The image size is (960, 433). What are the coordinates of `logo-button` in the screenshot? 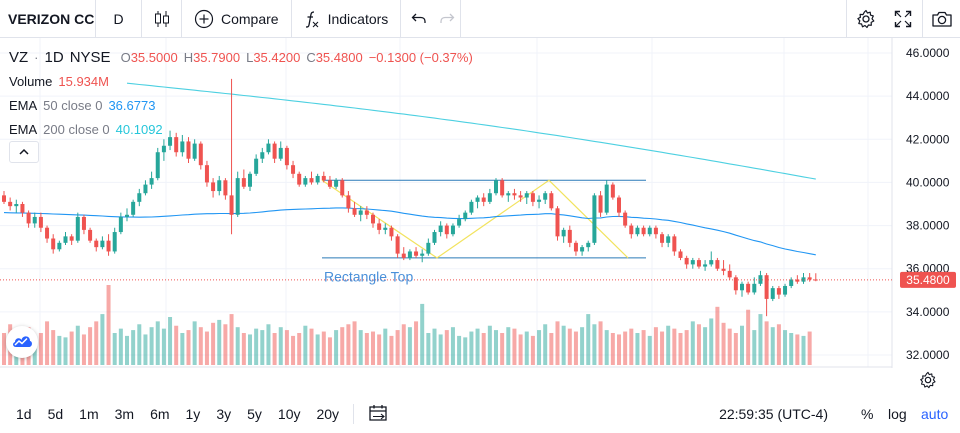 It's located at (22, 342).